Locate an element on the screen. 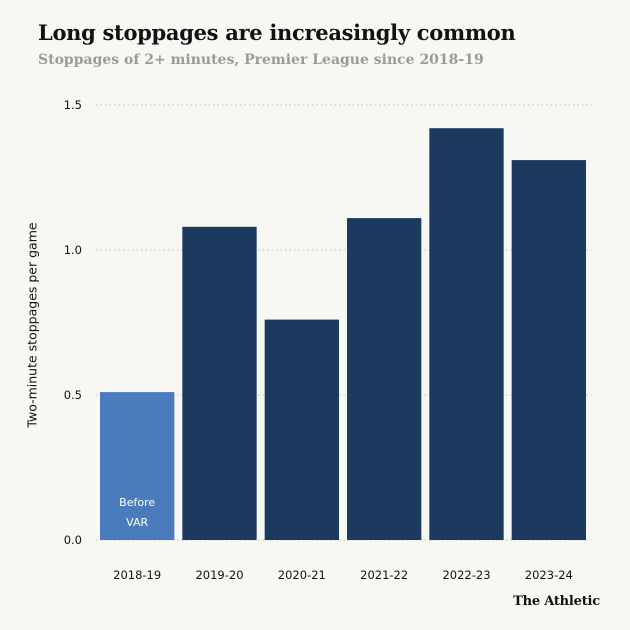  x-tick-label: 2023-24 is located at coordinates (549, 575).